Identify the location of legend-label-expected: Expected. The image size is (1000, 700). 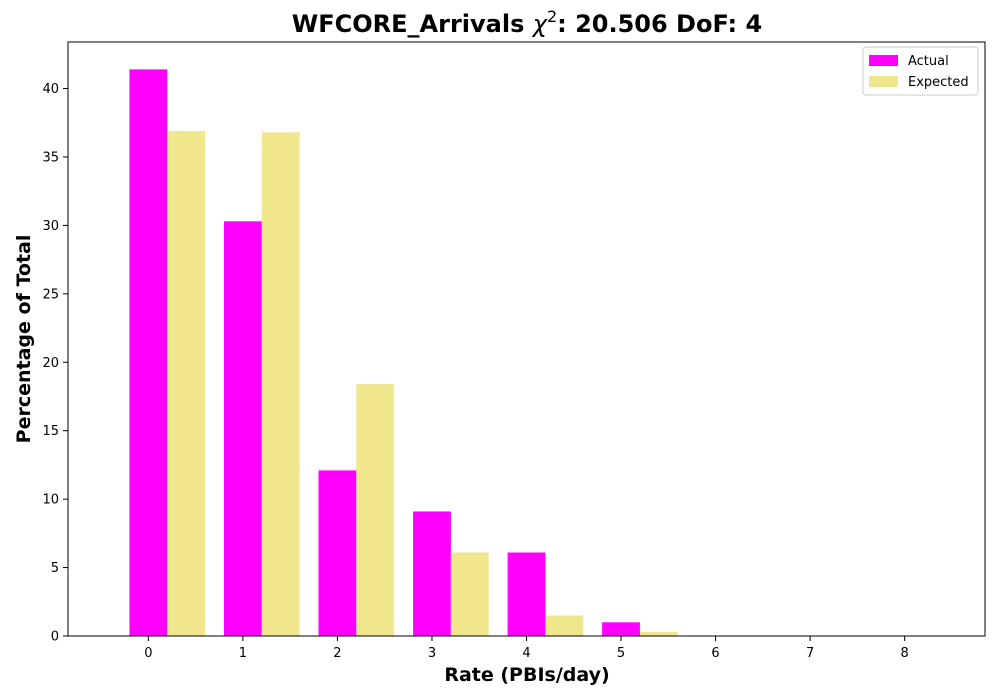
(938, 82).